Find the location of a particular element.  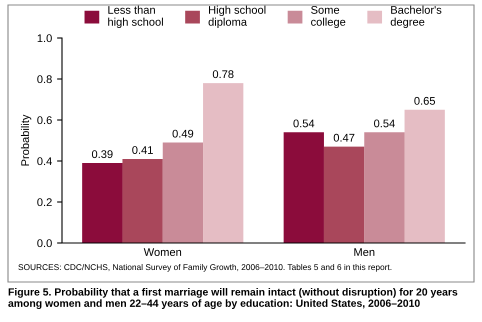

y-tick-label: 0.6 is located at coordinates (44, 120).